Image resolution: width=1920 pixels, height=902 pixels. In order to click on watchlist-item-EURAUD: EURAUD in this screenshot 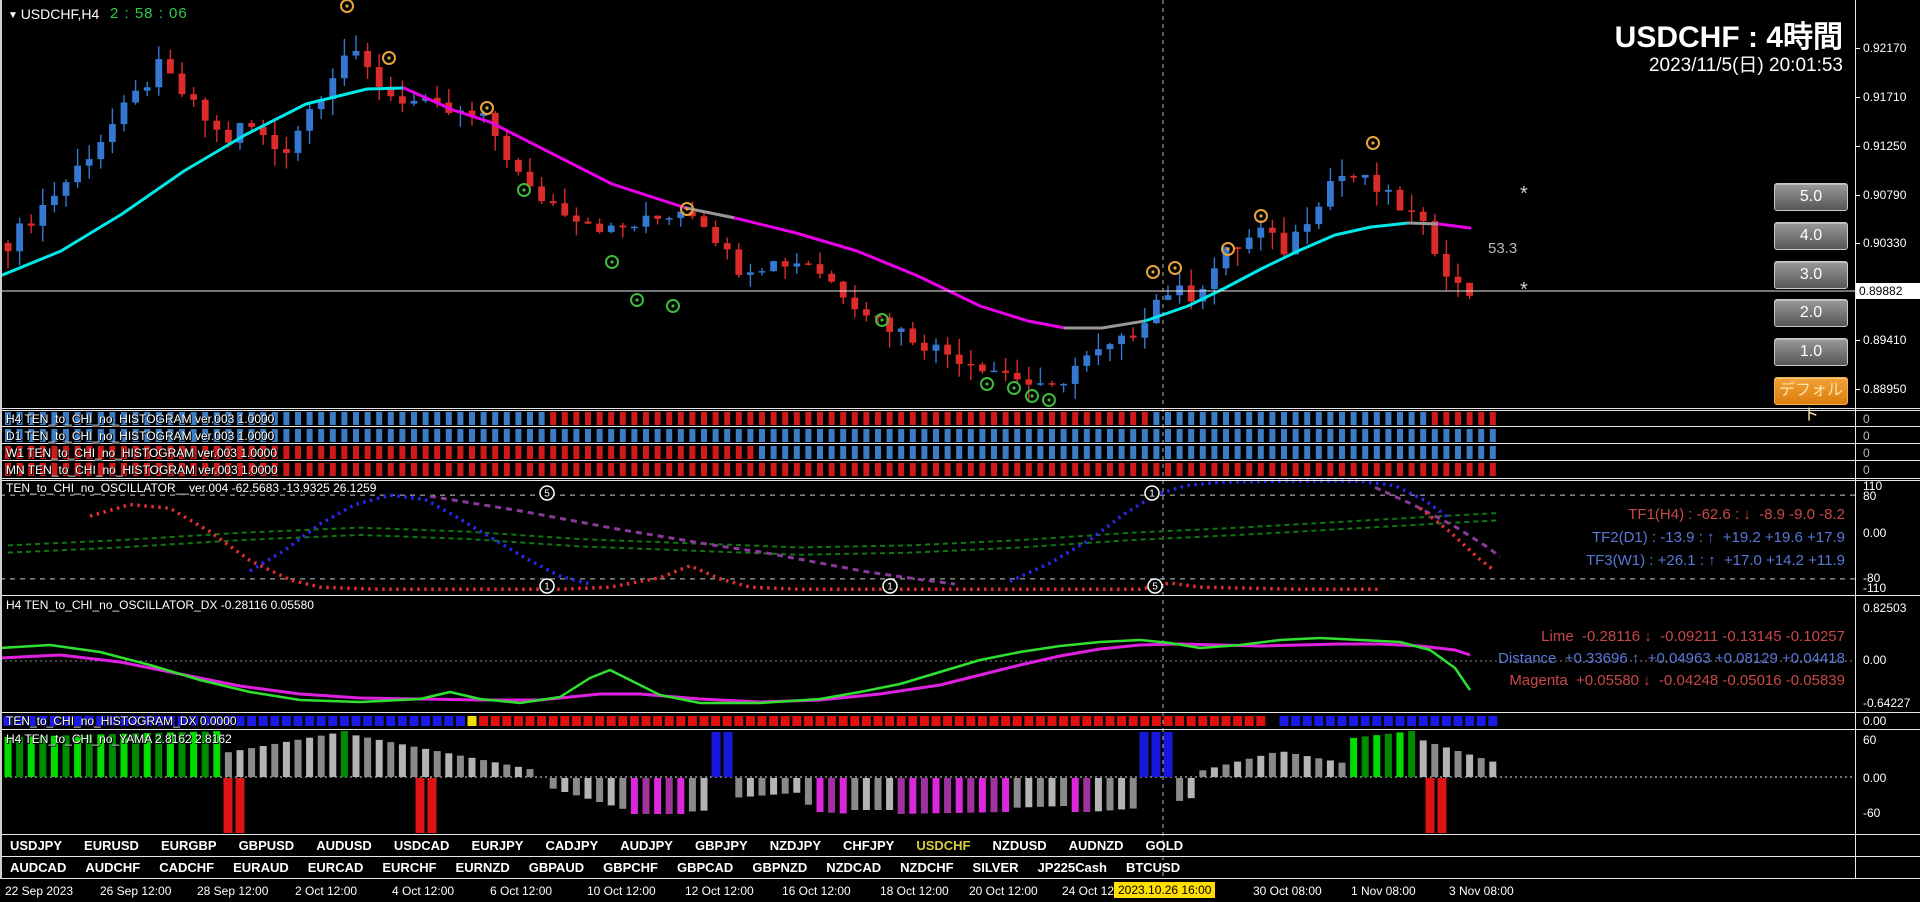, I will do `click(261, 867)`.